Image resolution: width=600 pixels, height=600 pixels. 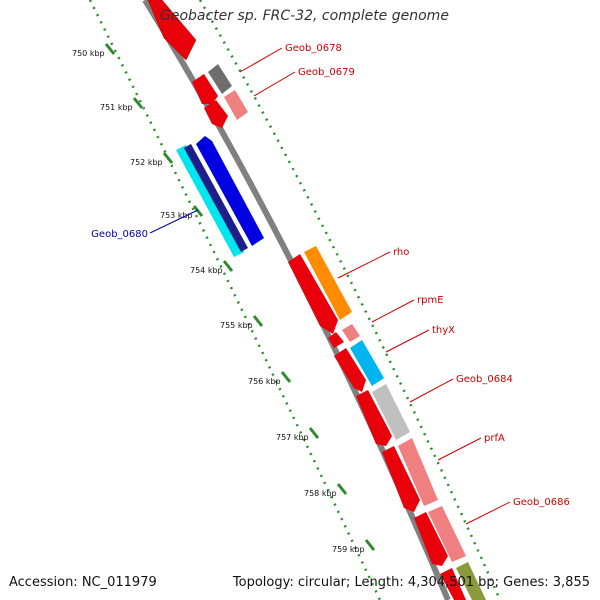 I want to click on gene-geob-0680-cyan, so click(x=210, y=201).